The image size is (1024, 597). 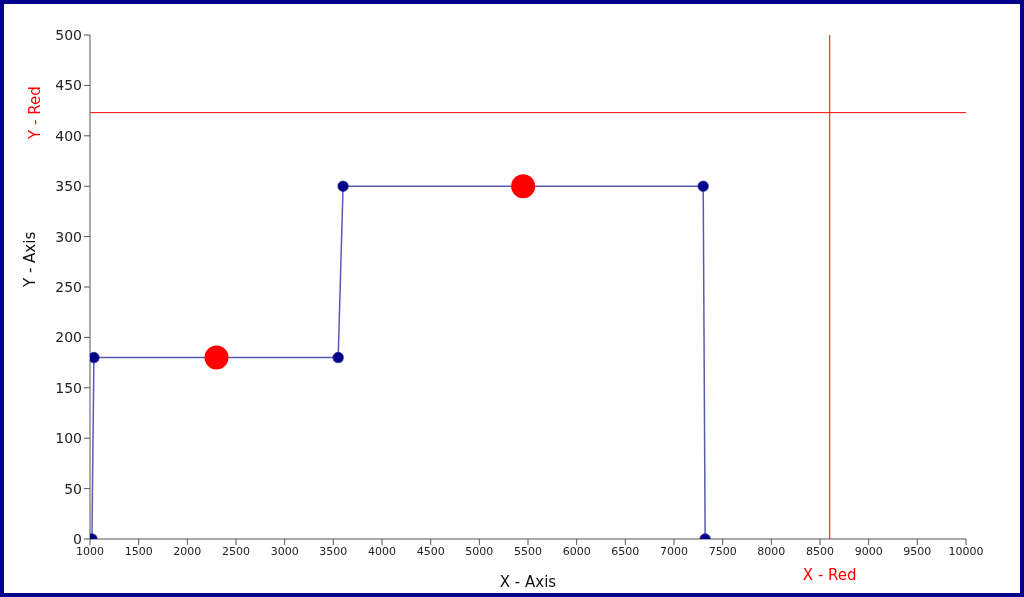 What do you see at coordinates (90, 551) in the screenshot?
I see `x-tick-label: 1000` at bounding box center [90, 551].